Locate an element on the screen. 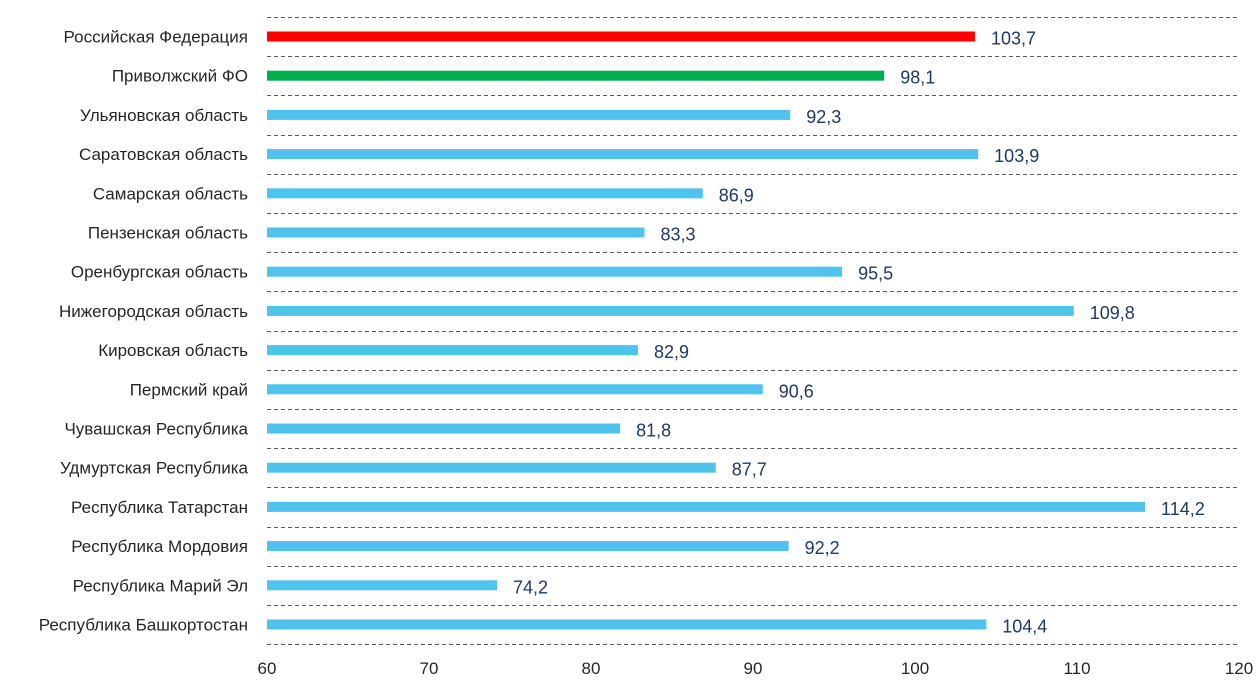 The height and width of the screenshot is (687, 1257). data-label: 103,9 is located at coordinates (1016, 156).